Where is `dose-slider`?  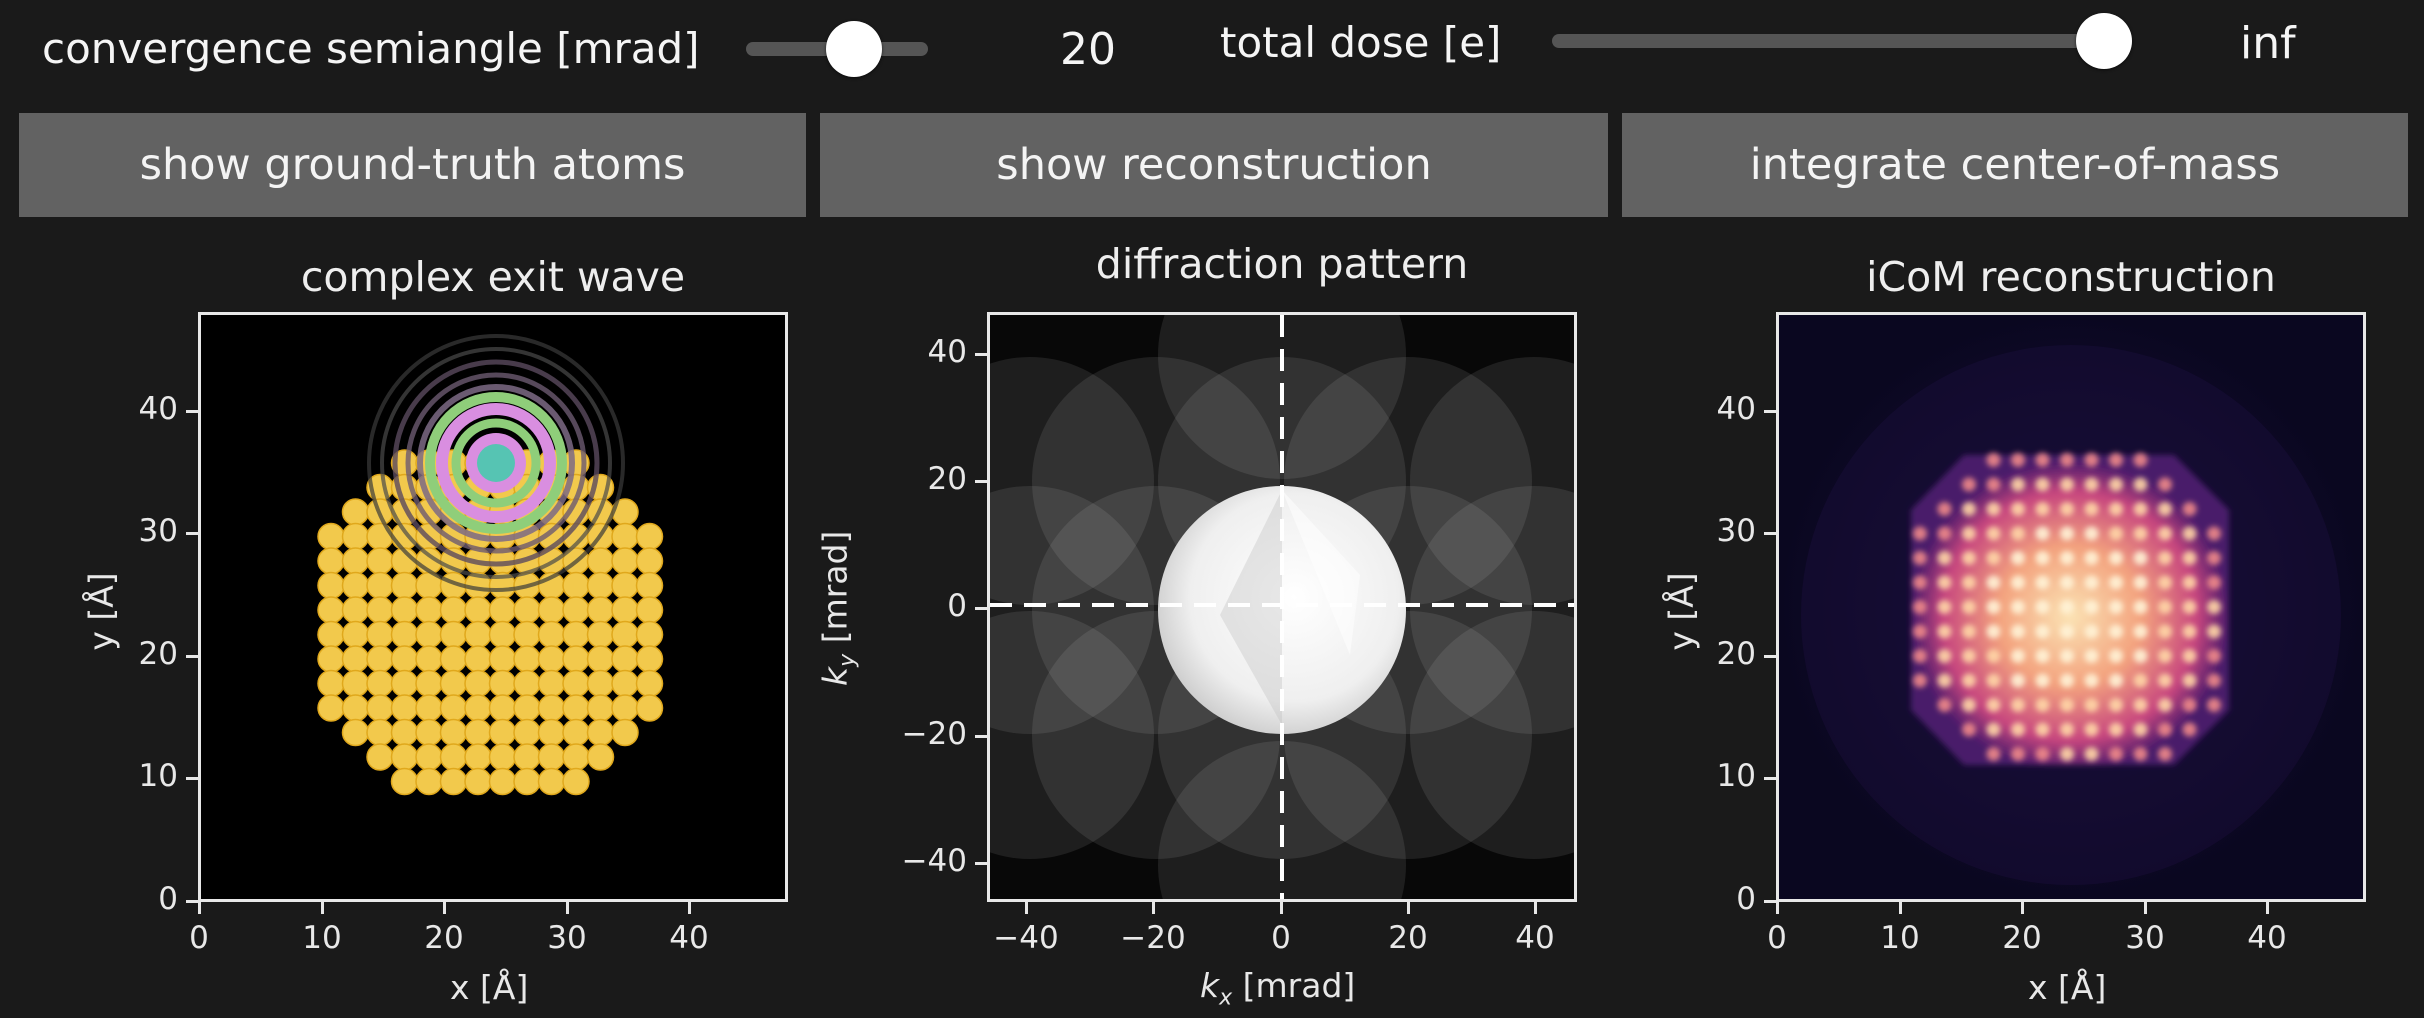 dose-slider is located at coordinates (1842, 41).